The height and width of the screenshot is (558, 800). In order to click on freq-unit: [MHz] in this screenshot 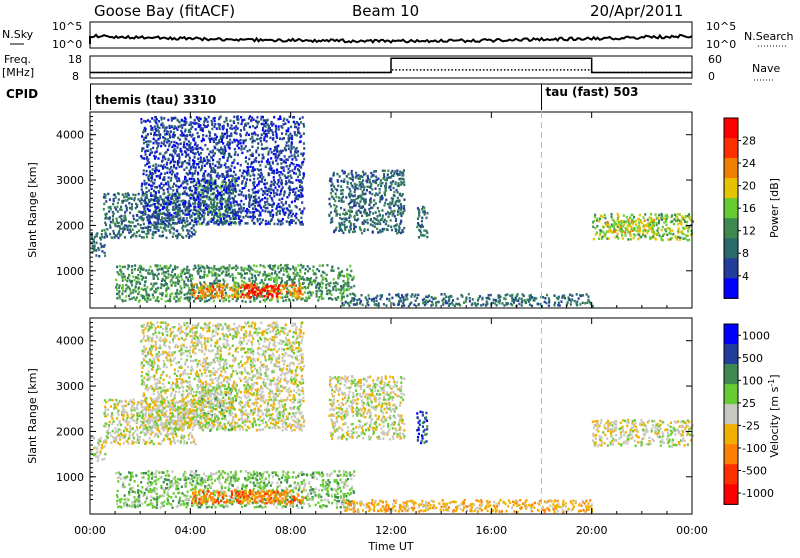, I will do `click(18, 72)`.